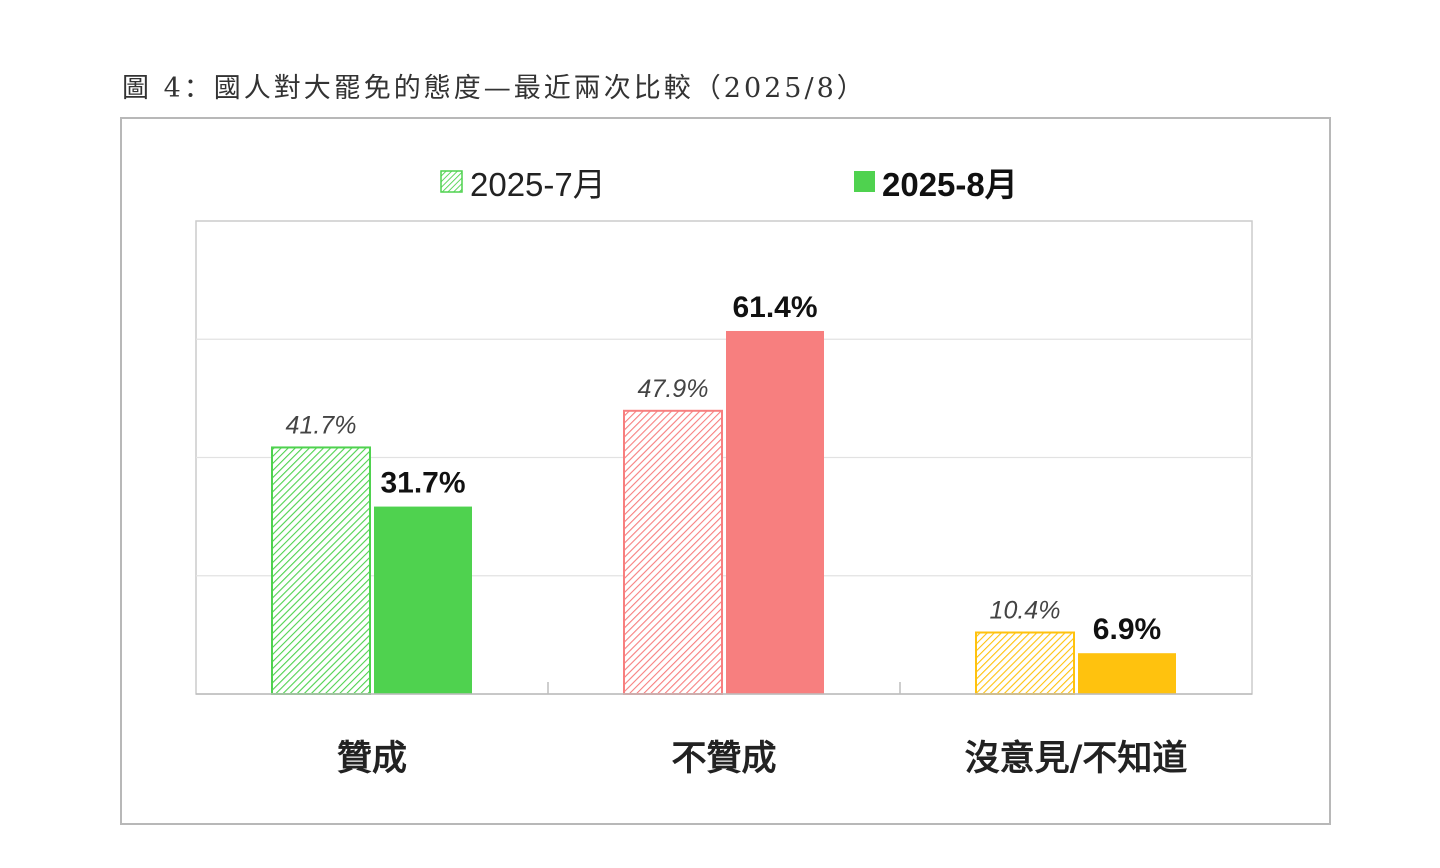 This screenshot has width=1440, height=868. What do you see at coordinates (422, 483) in the screenshot?
I see `data-label-贊成-2025-8月: 31.7%` at bounding box center [422, 483].